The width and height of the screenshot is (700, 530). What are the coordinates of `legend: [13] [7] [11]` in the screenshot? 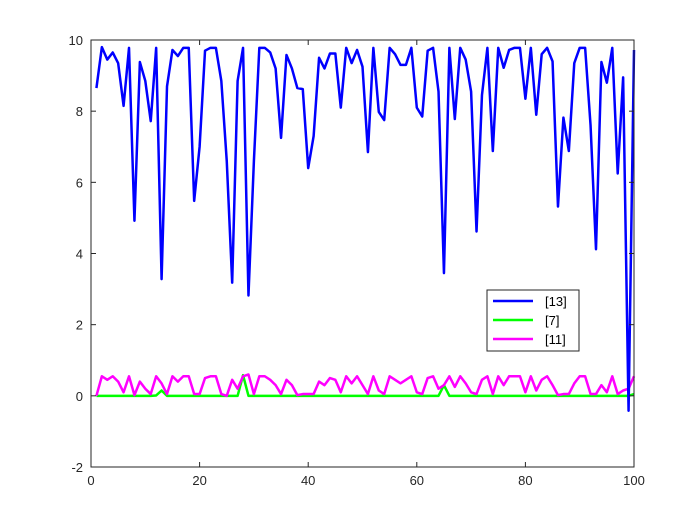 It's located at (533, 320).